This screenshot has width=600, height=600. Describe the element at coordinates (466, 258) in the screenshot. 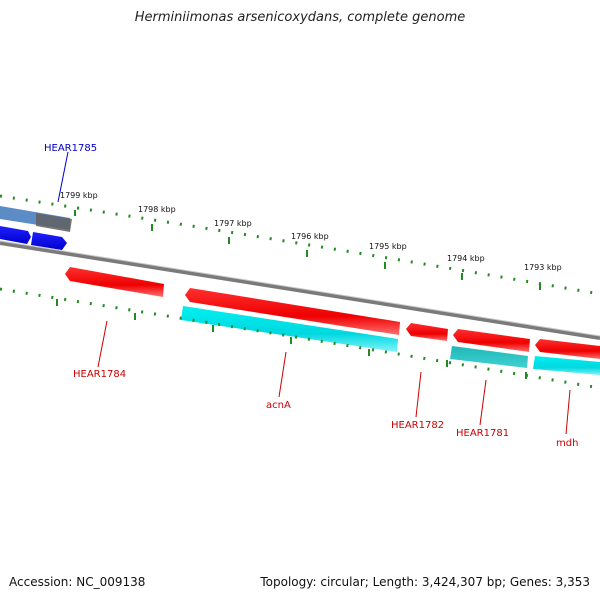

I see `scale-label-1794: 1794 kbp` at that location.